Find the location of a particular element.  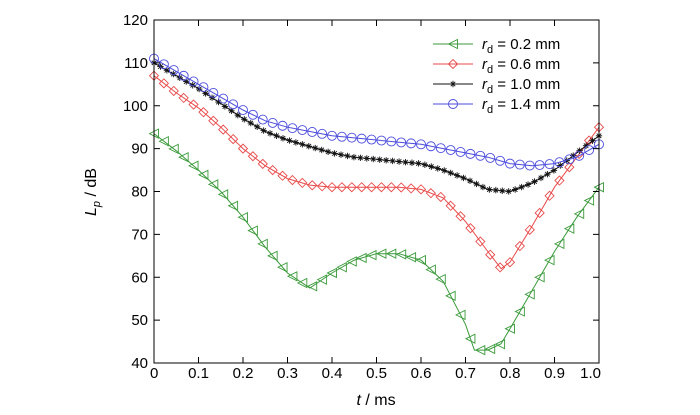

x-axis-unit: ms is located at coordinates (384, 400).